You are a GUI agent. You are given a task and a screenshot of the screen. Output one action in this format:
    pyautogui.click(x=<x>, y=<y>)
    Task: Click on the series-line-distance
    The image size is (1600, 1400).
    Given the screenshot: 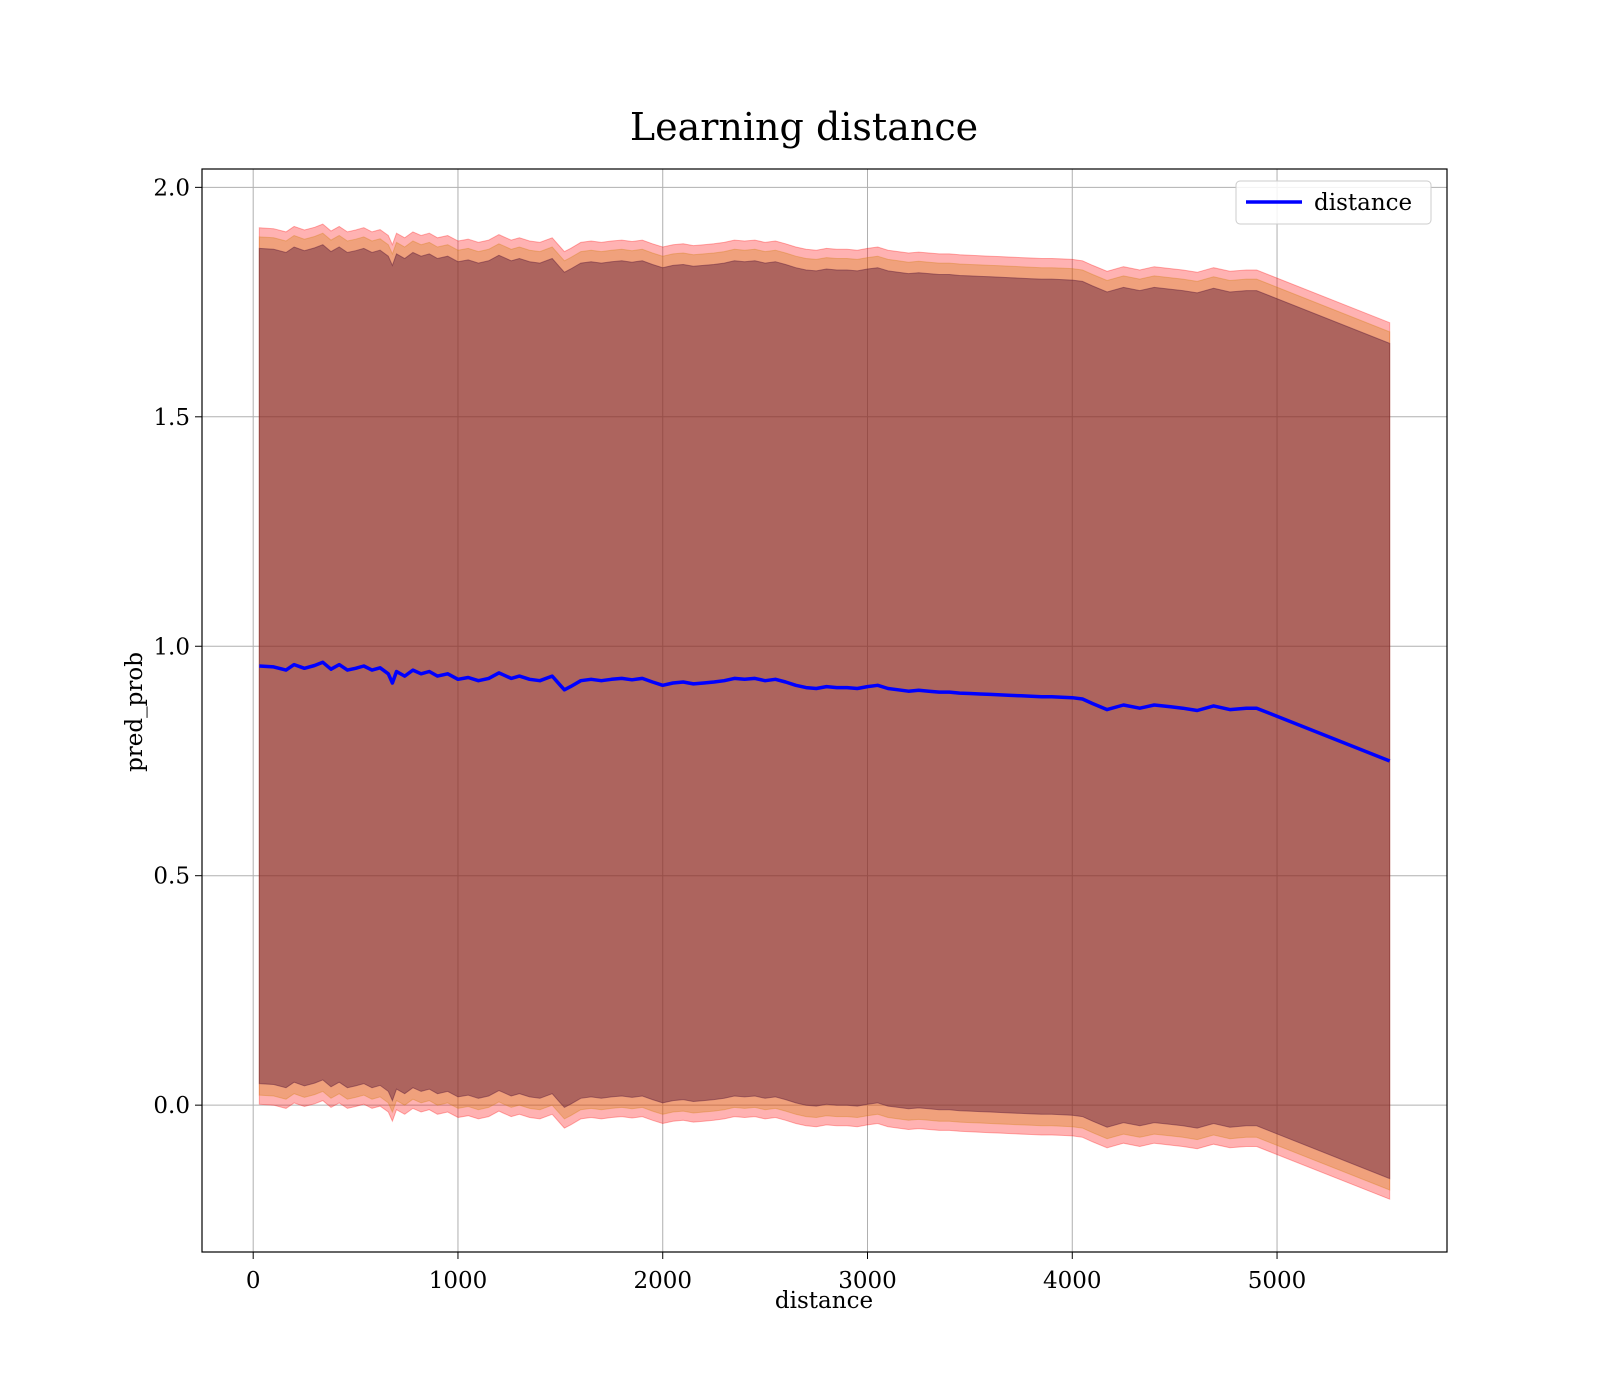 What is the action you would take?
    pyautogui.click(x=825, y=711)
    